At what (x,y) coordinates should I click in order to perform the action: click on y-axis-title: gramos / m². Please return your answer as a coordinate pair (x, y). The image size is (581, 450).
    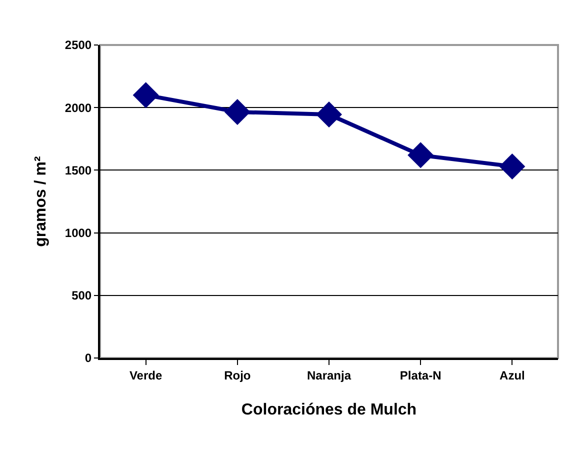
    Looking at the image, I should click on (41, 201).